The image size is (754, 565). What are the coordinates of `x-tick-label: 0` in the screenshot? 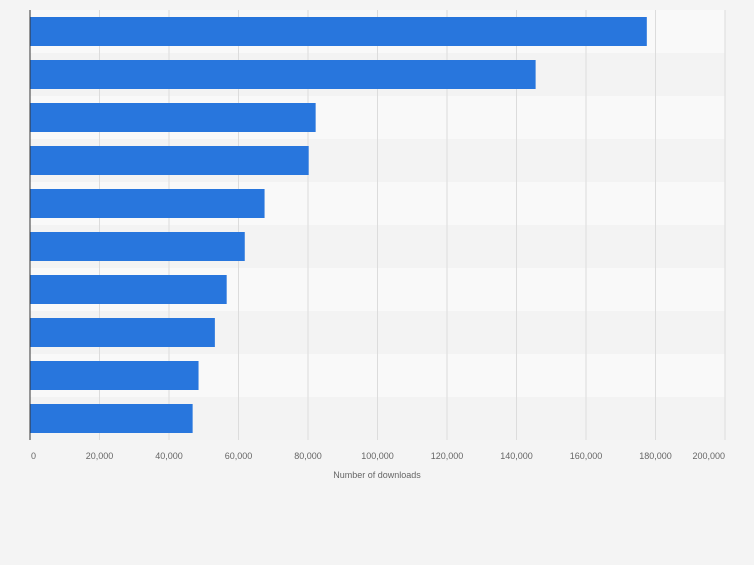 It's located at (33, 456).